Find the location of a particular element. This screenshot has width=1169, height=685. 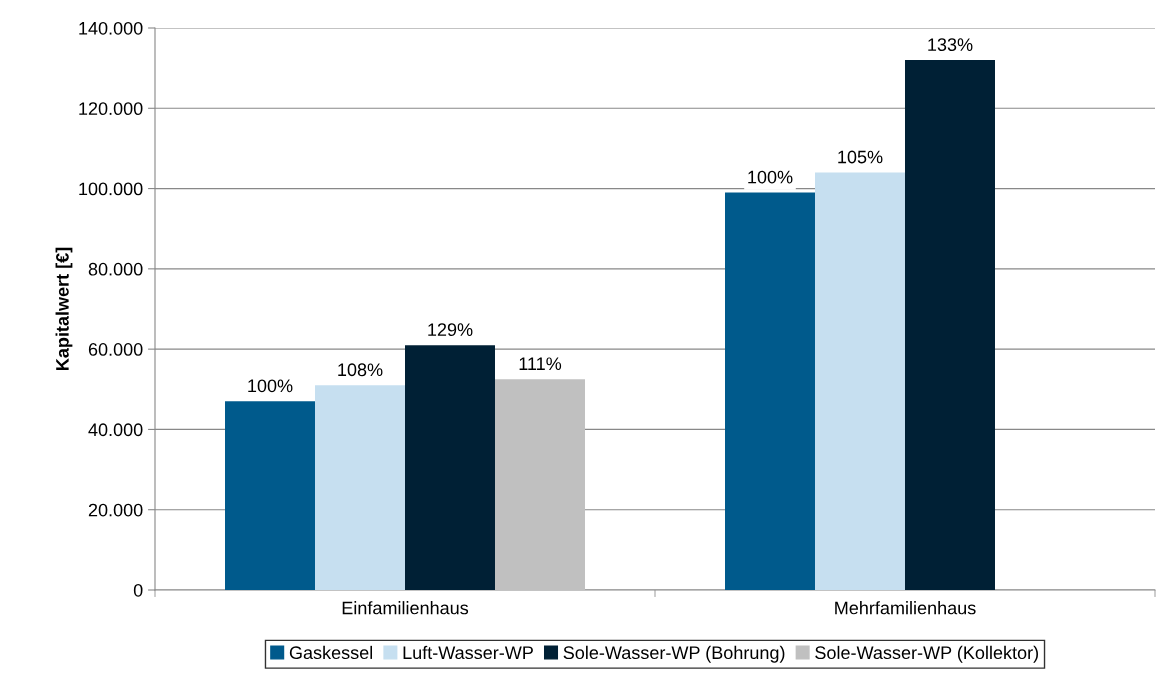

legend-label: Gaskessel is located at coordinates (331, 652).